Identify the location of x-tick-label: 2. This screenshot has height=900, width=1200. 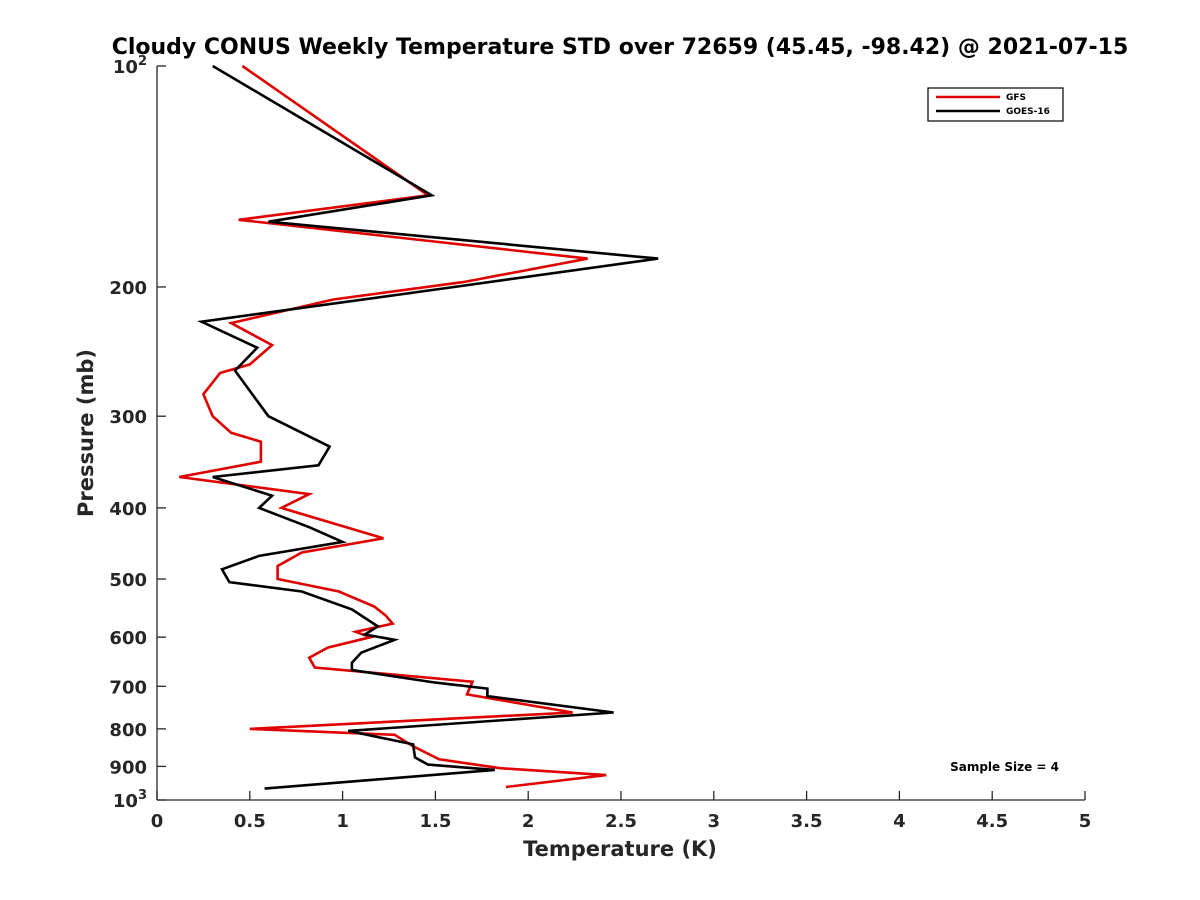
(528, 821).